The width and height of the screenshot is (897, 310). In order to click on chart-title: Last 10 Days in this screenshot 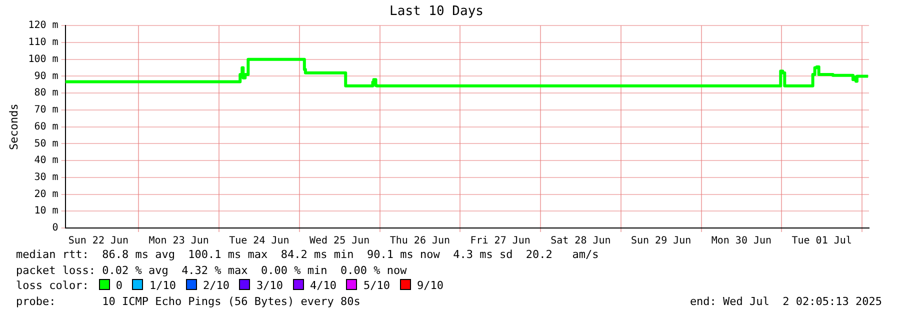, I will do `click(437, 12)`.